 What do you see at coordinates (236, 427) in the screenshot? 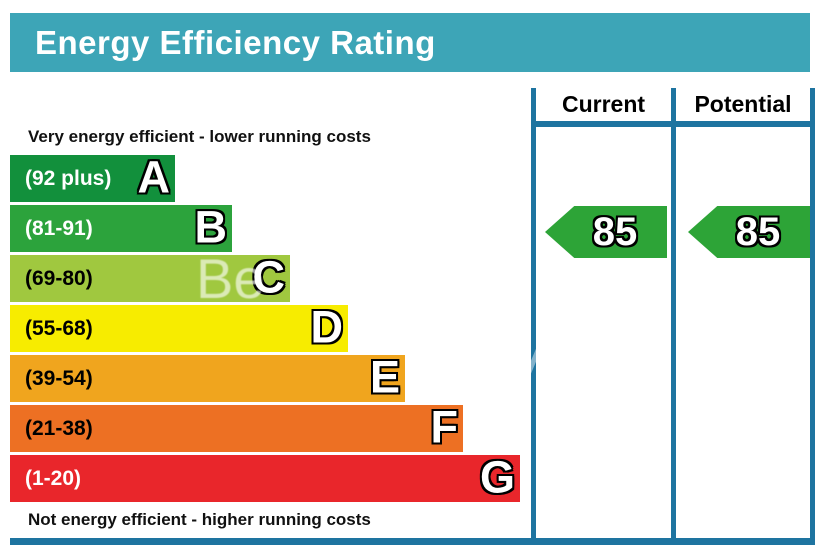
I see `band-row-F: (21-38) F` at bounding box center [236, 427].